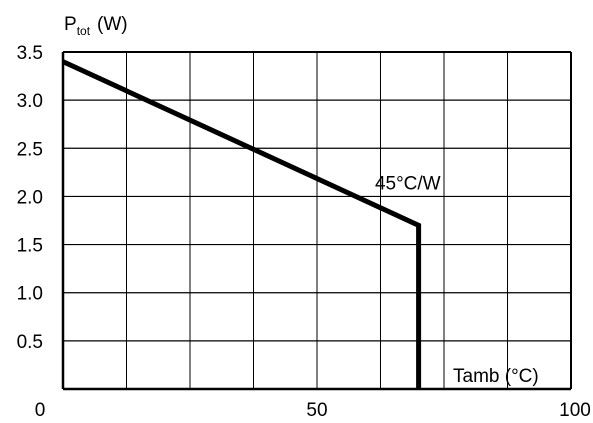  What do you see at coordinates (30, 101) in the screenshot?
I see `y-tick-label: 3.0` at bounding box center [30, 101].